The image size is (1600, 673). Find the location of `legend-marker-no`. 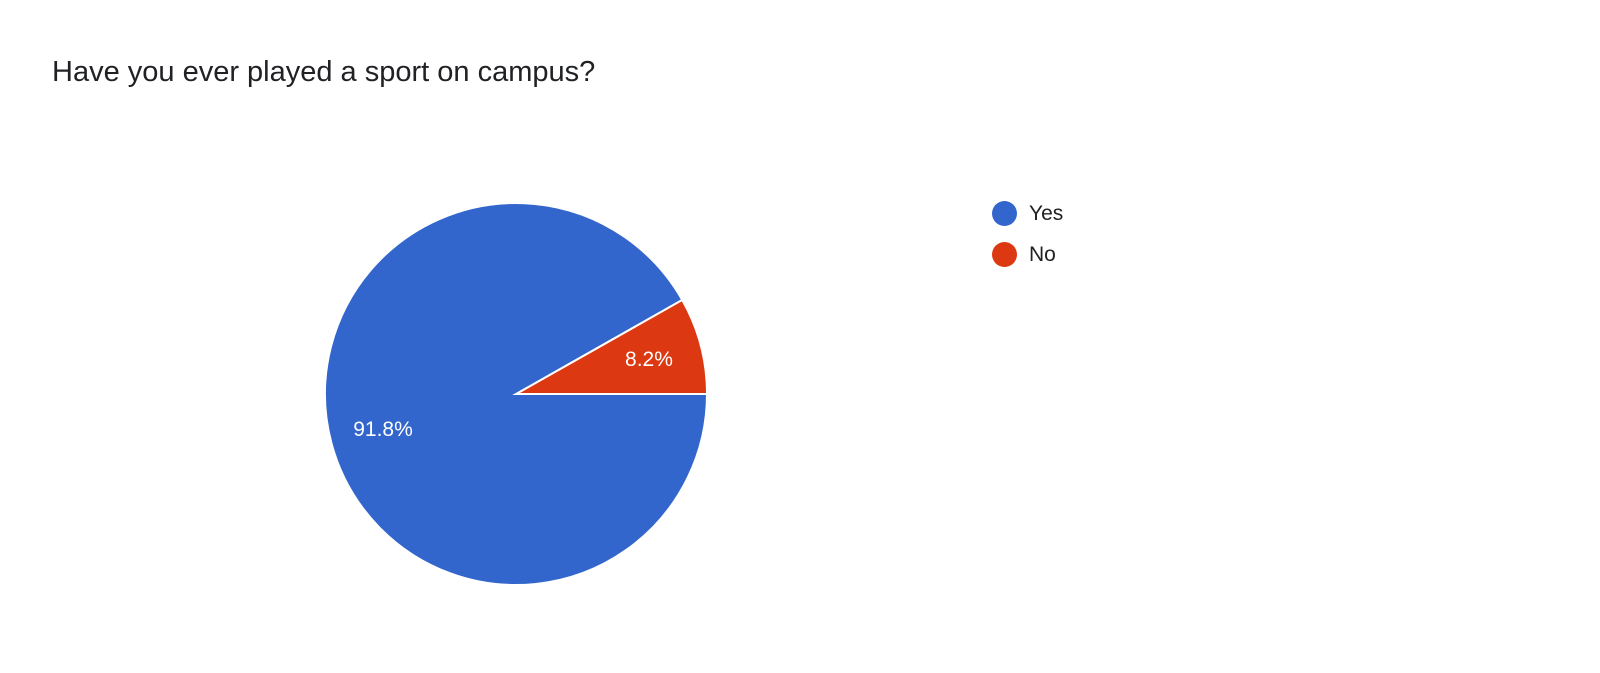

legend-marker-no is located at coordinates (1004, 254).